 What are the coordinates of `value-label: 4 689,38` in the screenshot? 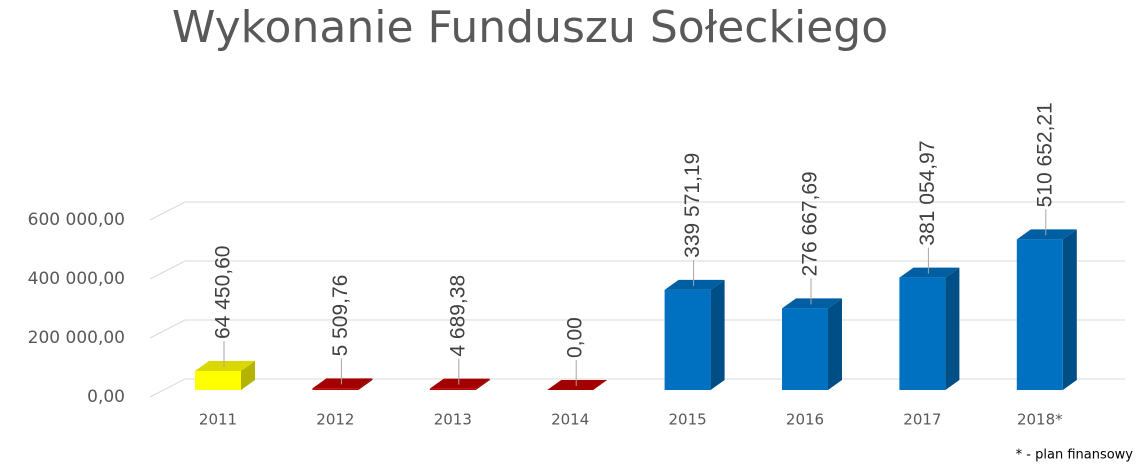 It's located at (457, 316).